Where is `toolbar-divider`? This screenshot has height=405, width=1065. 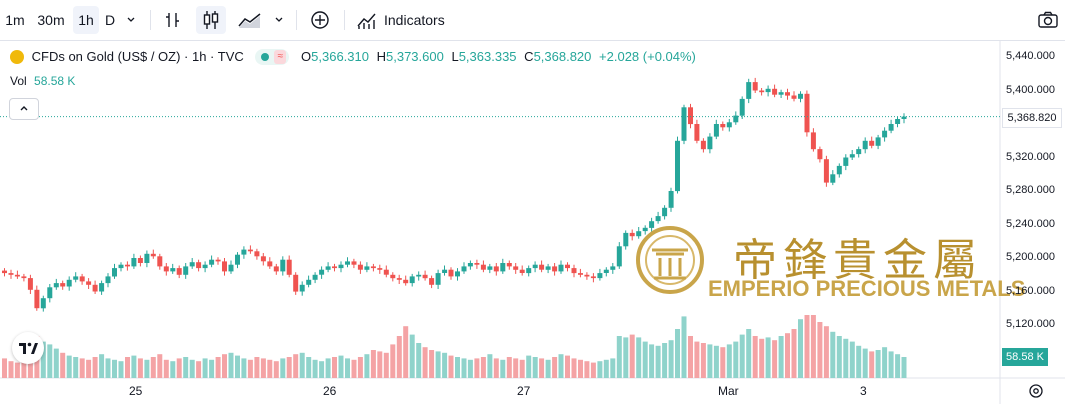
toolbar-divider is located at coordinates (150, 20).